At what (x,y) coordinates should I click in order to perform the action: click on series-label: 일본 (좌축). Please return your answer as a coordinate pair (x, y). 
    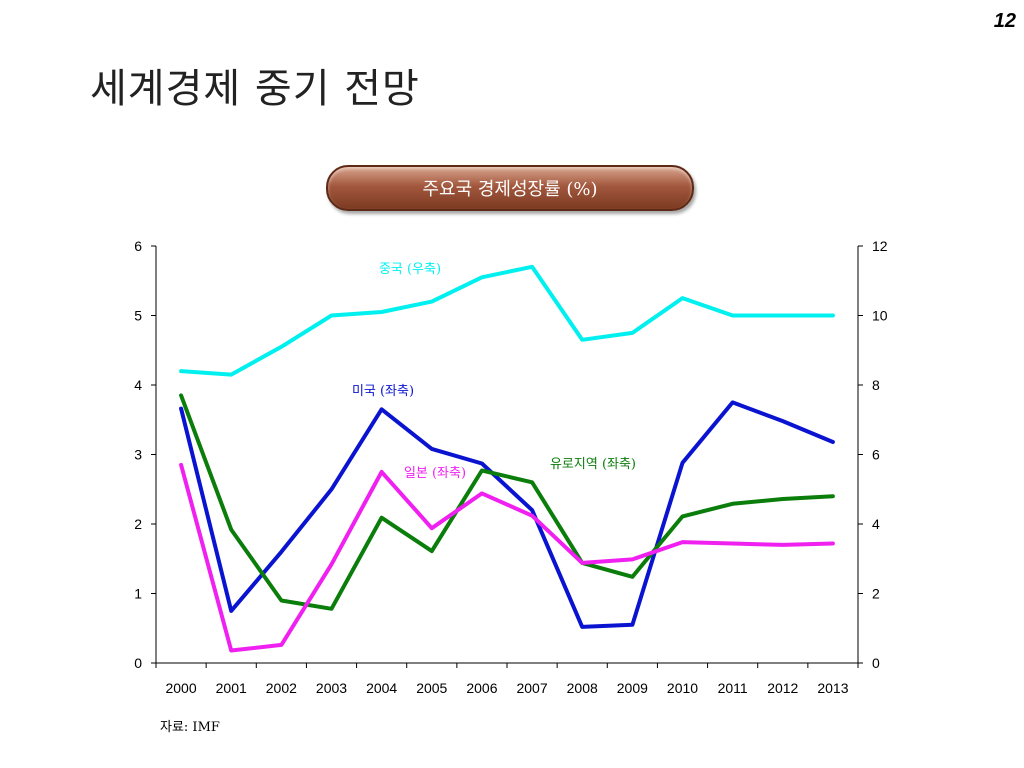
    Looking at the image, I should click on (435, 473).